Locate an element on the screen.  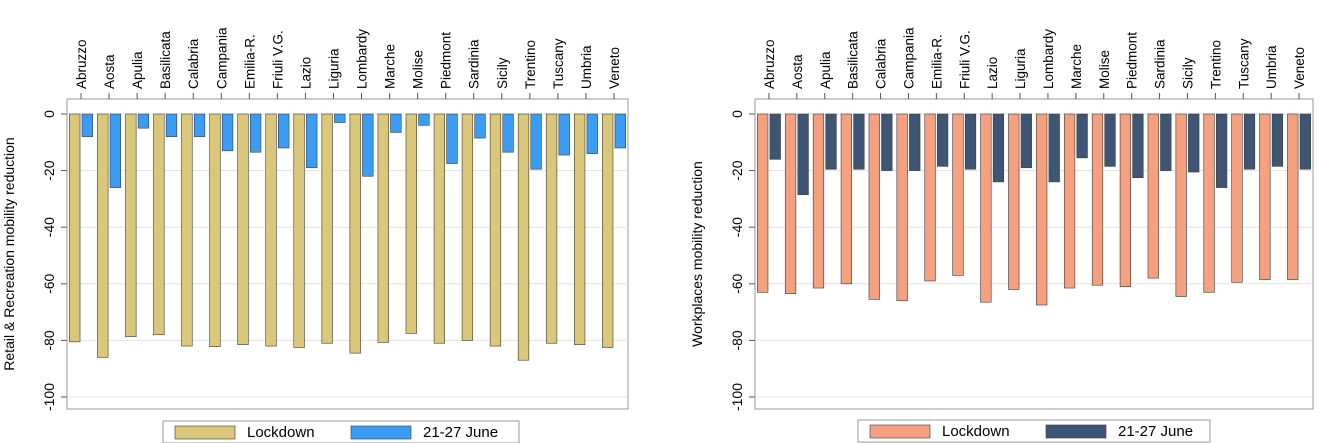
category-label: Piedmont is located at coordinates (1132, 60).